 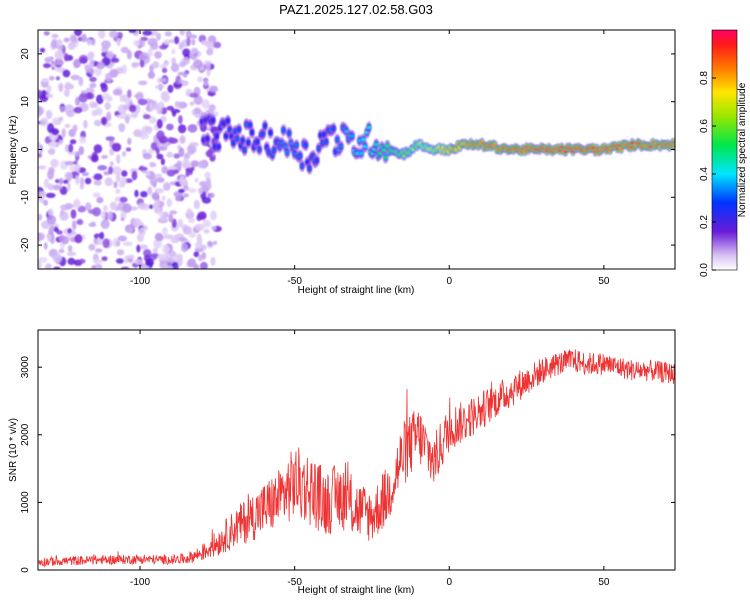 What do you see at coordinates (25, 502) in the screenshot?
I see `snr-y-tick-label: 1000` at bounding box center [25, 502].